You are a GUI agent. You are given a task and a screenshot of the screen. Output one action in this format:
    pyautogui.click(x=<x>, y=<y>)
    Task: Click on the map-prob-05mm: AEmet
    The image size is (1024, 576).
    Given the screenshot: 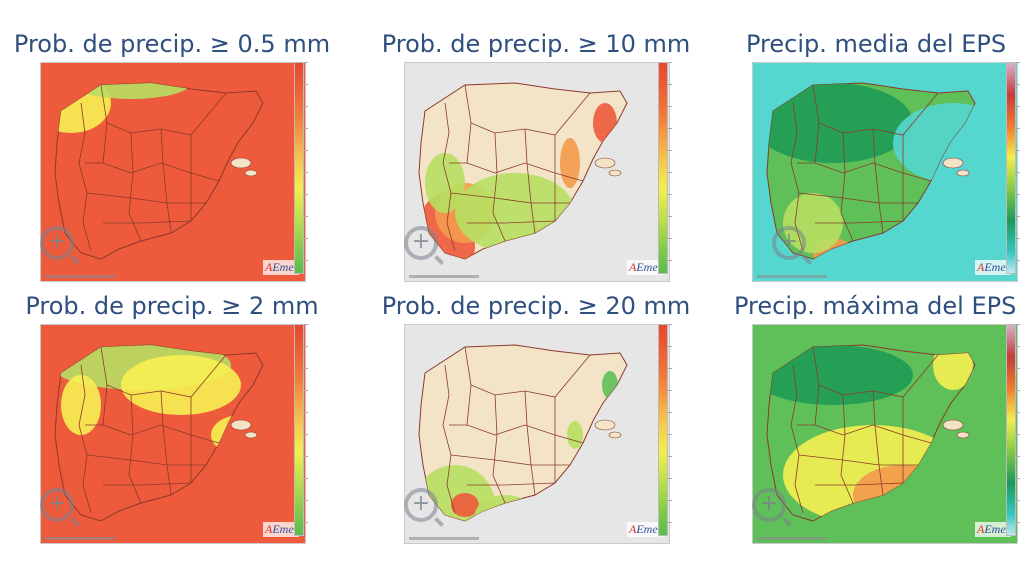 What is the action you would take?
    pyautogui.click(x=173, y=172)
    